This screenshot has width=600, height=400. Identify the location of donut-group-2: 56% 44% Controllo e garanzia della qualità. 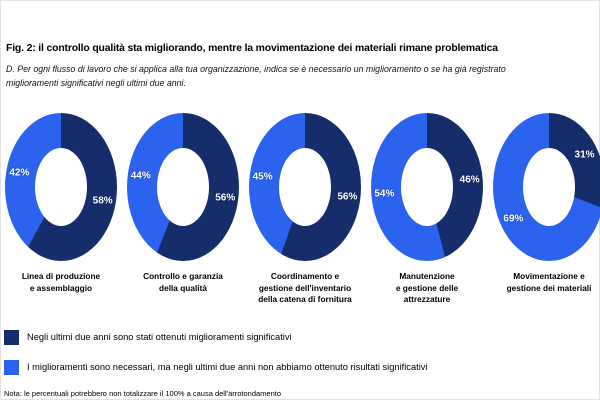
(183, 209).